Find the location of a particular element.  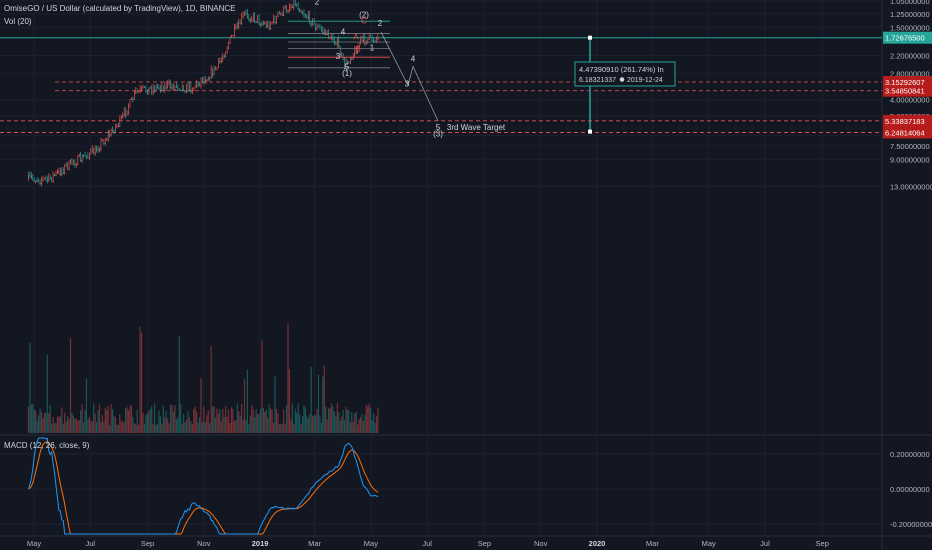

time-tick-label: Jul is located at coordinates (427, 543).